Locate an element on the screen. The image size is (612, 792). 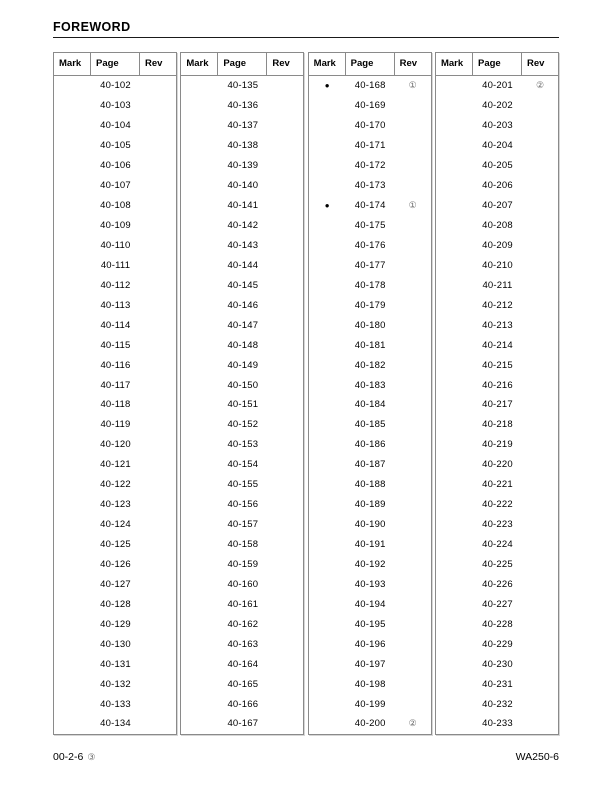
table-row: 40-136 is located at coordinates (242, 106).